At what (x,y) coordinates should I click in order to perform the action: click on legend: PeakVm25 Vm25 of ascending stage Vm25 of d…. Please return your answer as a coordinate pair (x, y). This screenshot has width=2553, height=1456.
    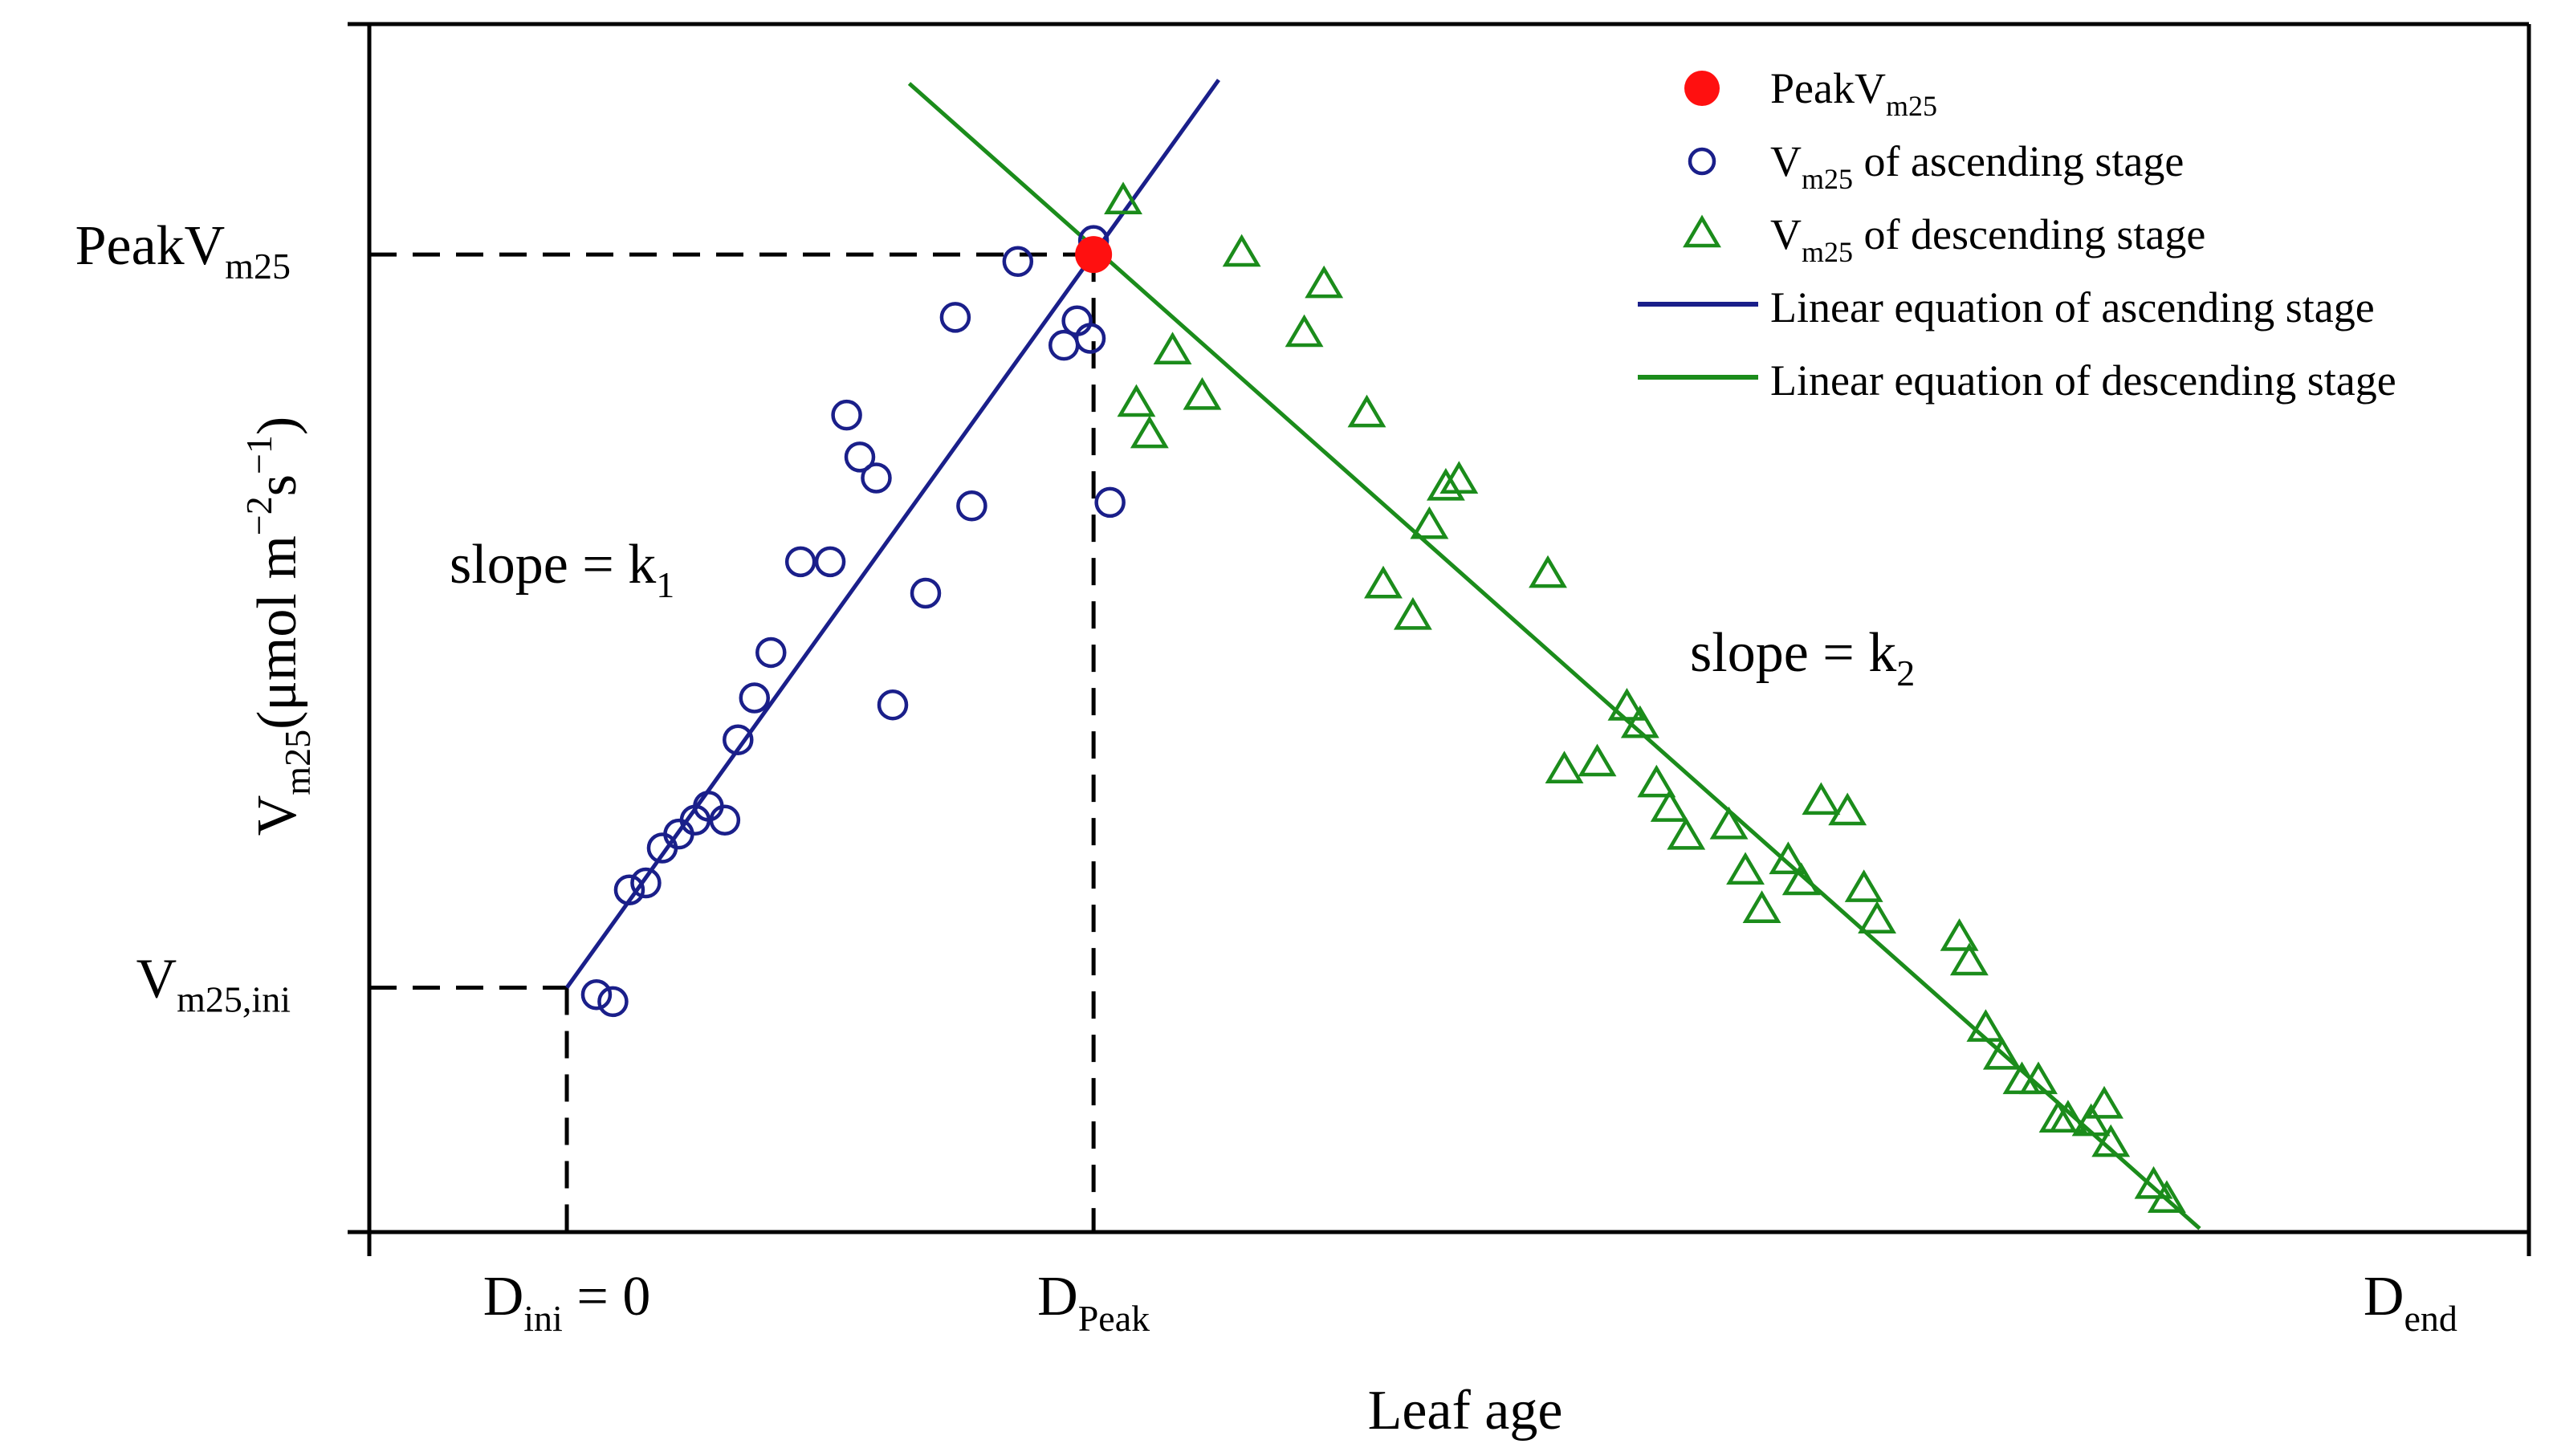
    Looking at the image, I should click on (2017, 235).